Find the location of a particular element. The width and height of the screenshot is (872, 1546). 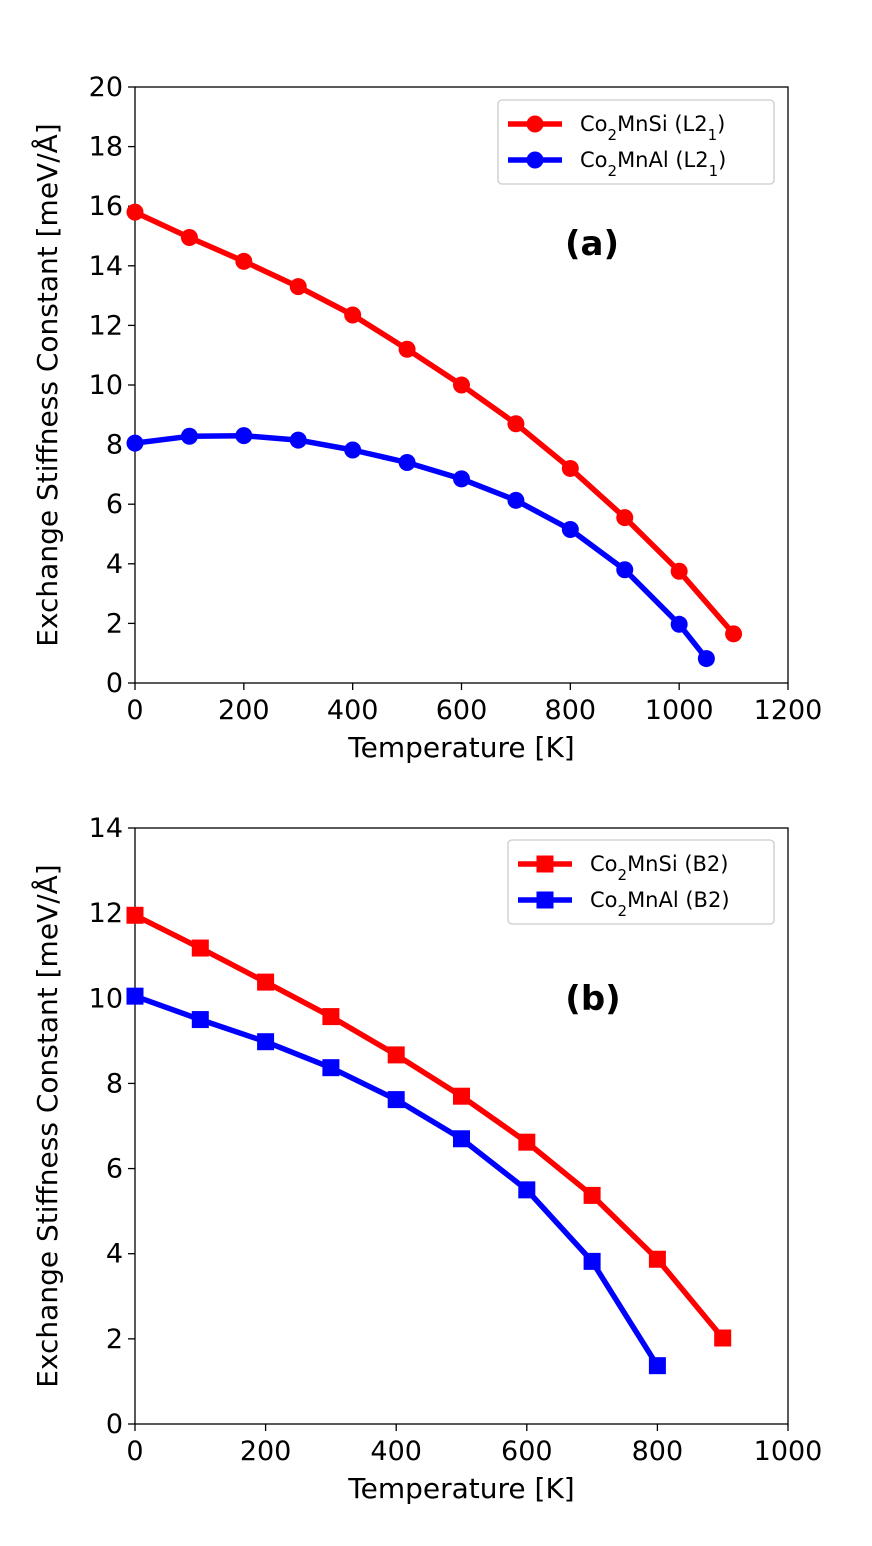

legend: Co2MnSi (B2)Co2MnAl (B2) is located at coordinates (641, 882).